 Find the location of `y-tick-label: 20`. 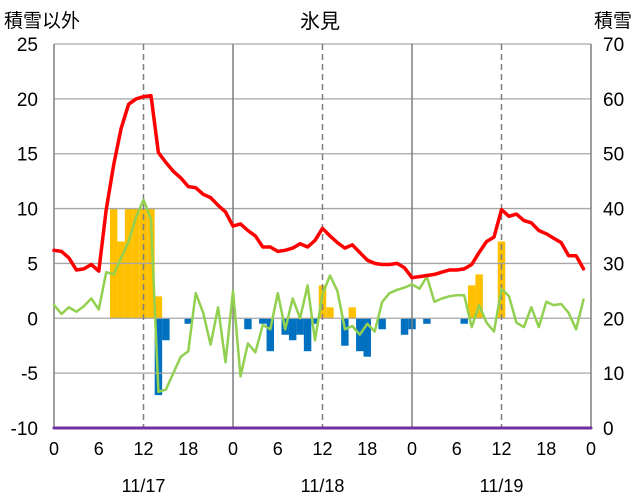

y-tick-label: 20 is located at coordinates (27, 100).